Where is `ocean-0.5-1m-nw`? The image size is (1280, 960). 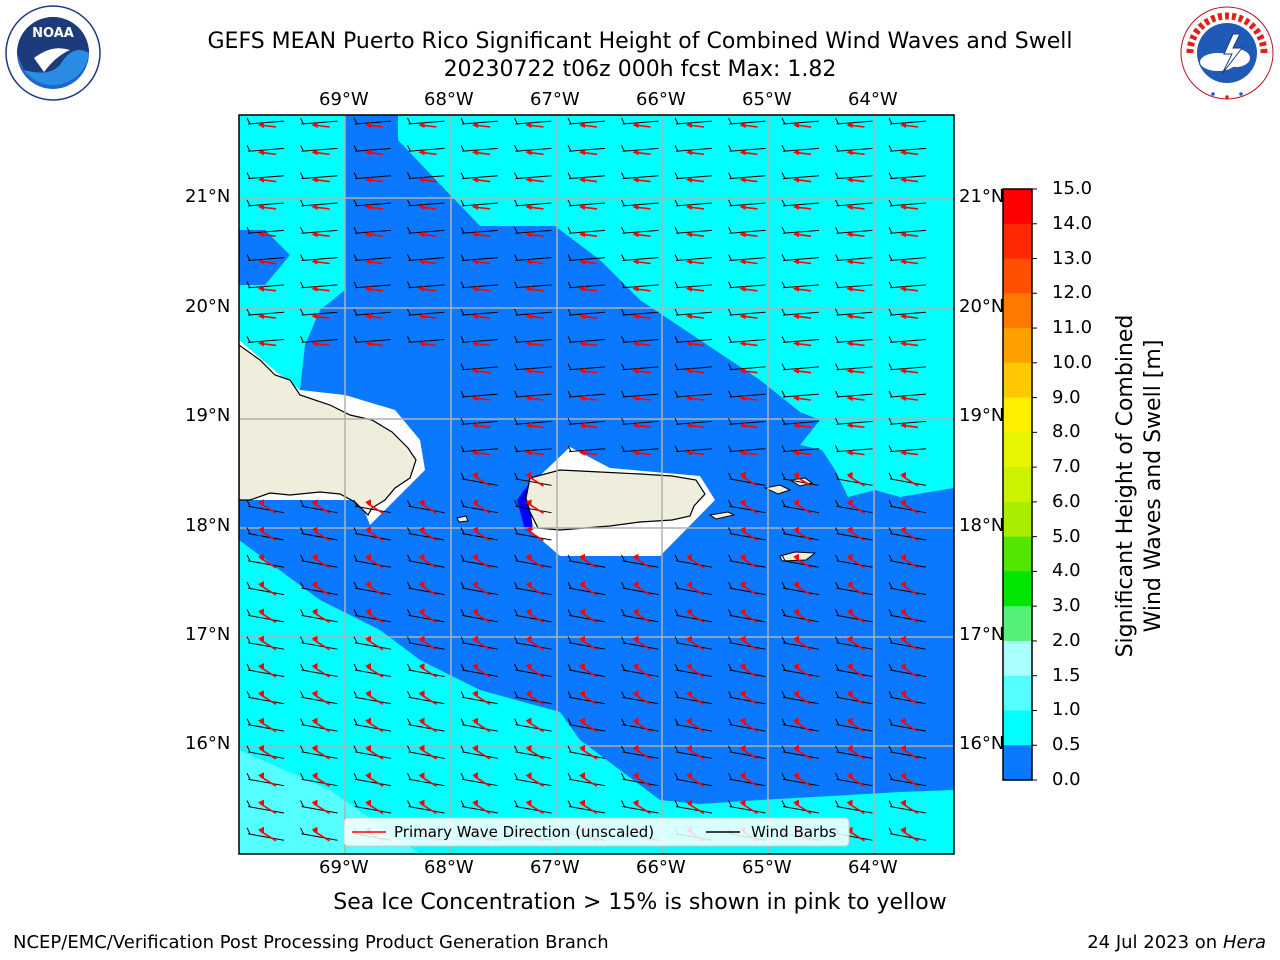
ocean-0.5-1m-nw is located at coordinates (264, 257).